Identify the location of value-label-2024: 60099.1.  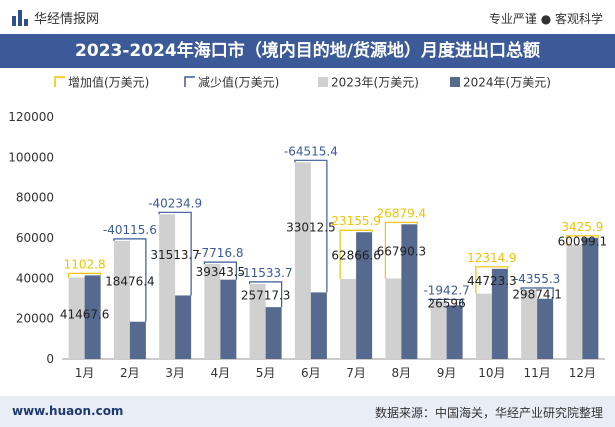
(583, 241).